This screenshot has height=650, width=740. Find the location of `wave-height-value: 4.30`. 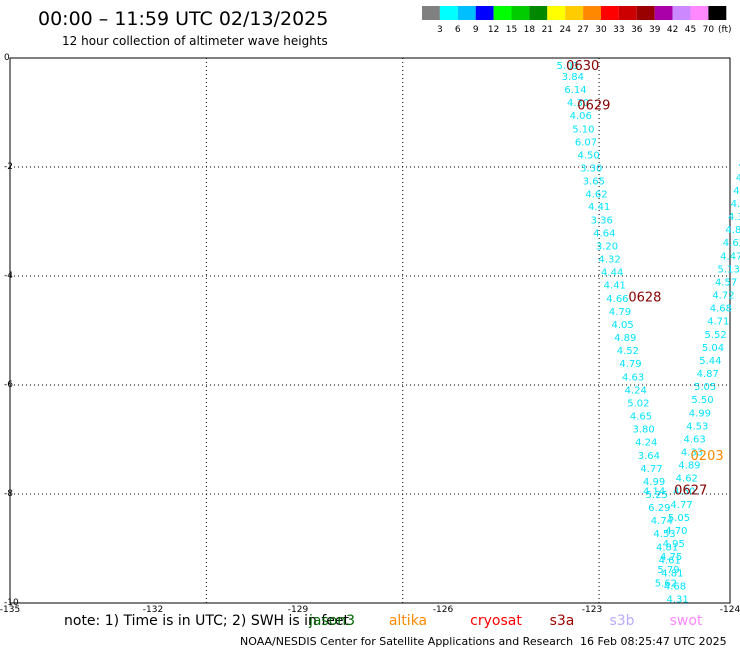

wave-height-value: 4.30 is located at coordinates (578, 103).